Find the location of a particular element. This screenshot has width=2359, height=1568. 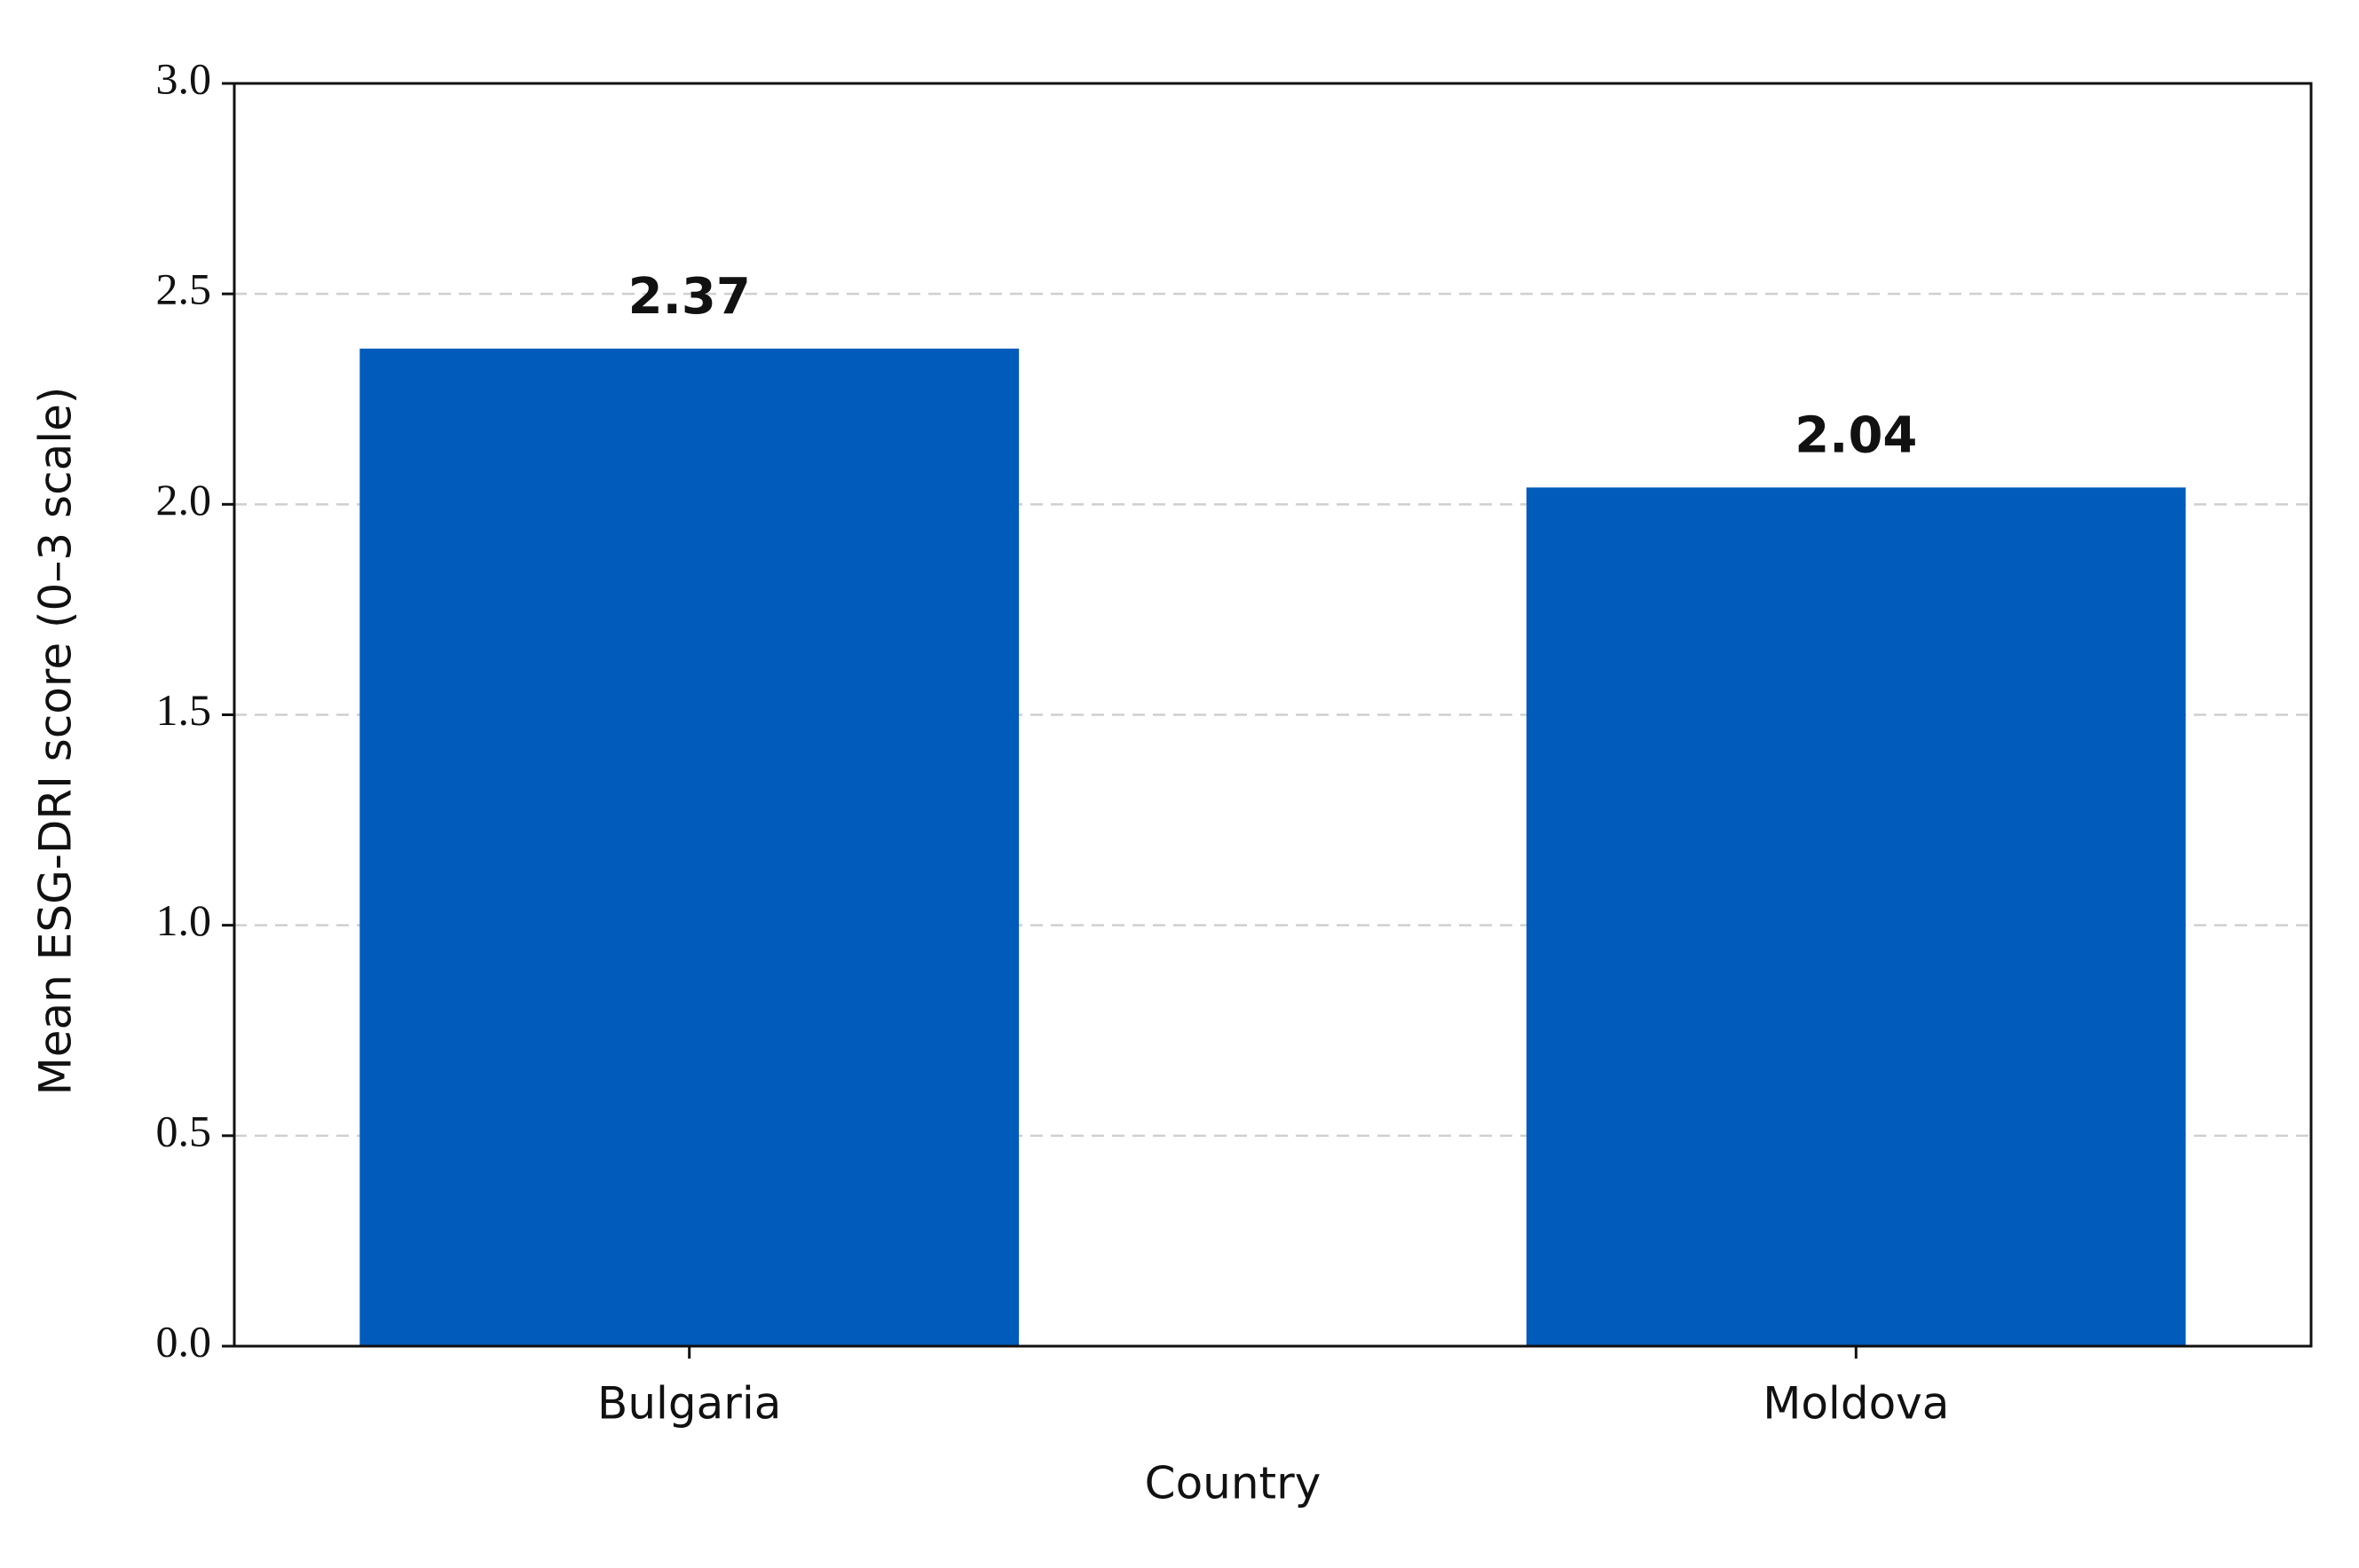

value-label: 2.04 is located at coordinates (1856, 436).